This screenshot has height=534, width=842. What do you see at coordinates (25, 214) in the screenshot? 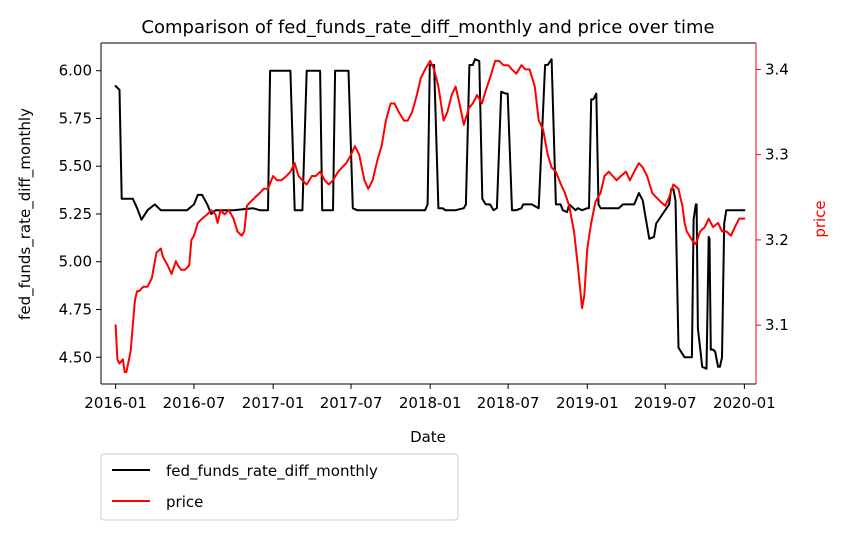
I see `left-y-axis-title: fed_funds_rate_diff_monthly` at bounding box center [25, 214].